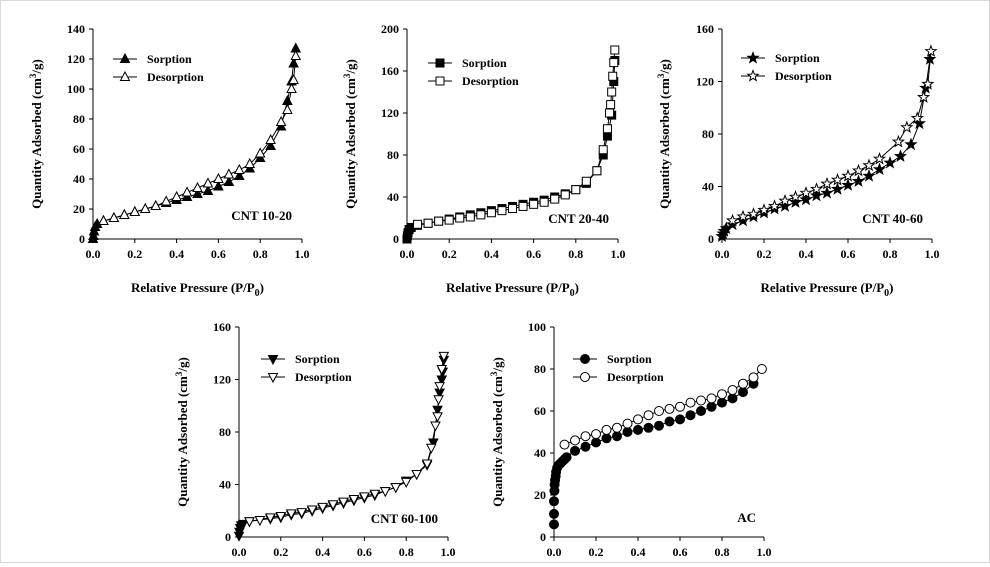  What do you see at coordinates (540, 495) in the screenshot?
I see `y-tick-label: 20` at bounding box center [540, 495].